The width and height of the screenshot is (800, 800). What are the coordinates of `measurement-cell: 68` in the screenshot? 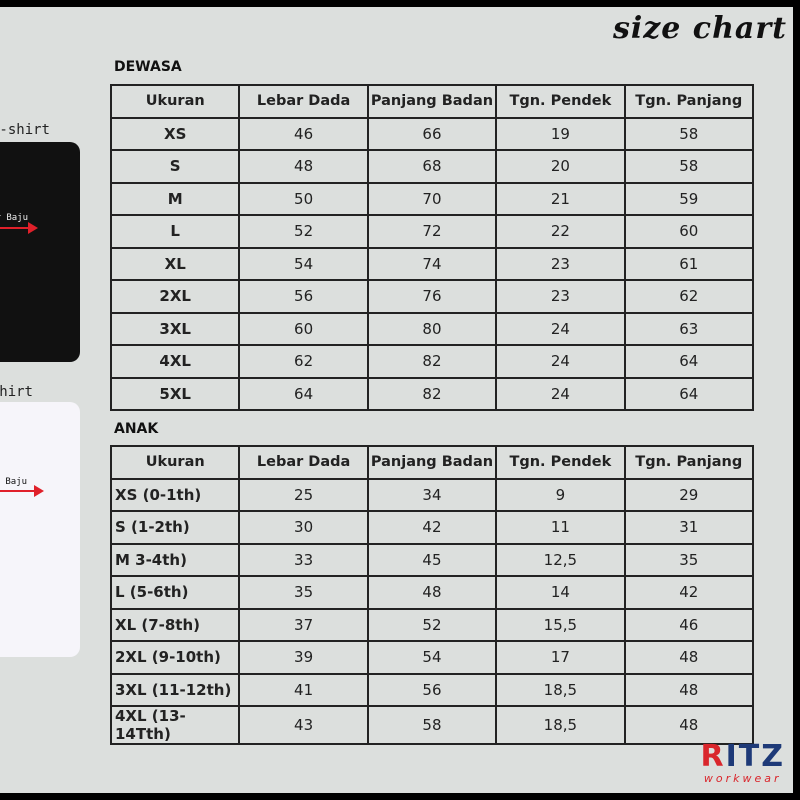 It's located at (432, 166).